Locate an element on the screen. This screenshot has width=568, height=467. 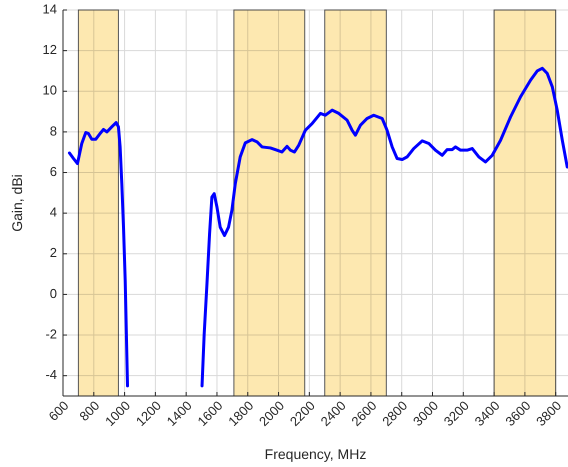
y-tick-label: -4 is located at coordinates (51, 374).